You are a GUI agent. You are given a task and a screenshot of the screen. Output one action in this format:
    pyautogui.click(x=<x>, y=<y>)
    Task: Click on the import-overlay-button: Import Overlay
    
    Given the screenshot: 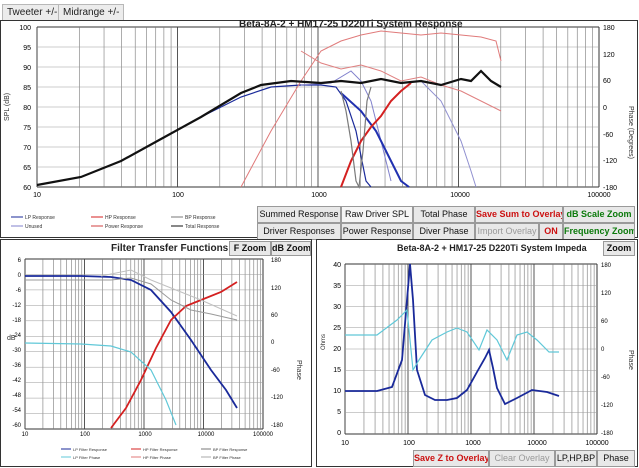 What is the action you would take?
    pyautogui.click(x=507, y=231)
    